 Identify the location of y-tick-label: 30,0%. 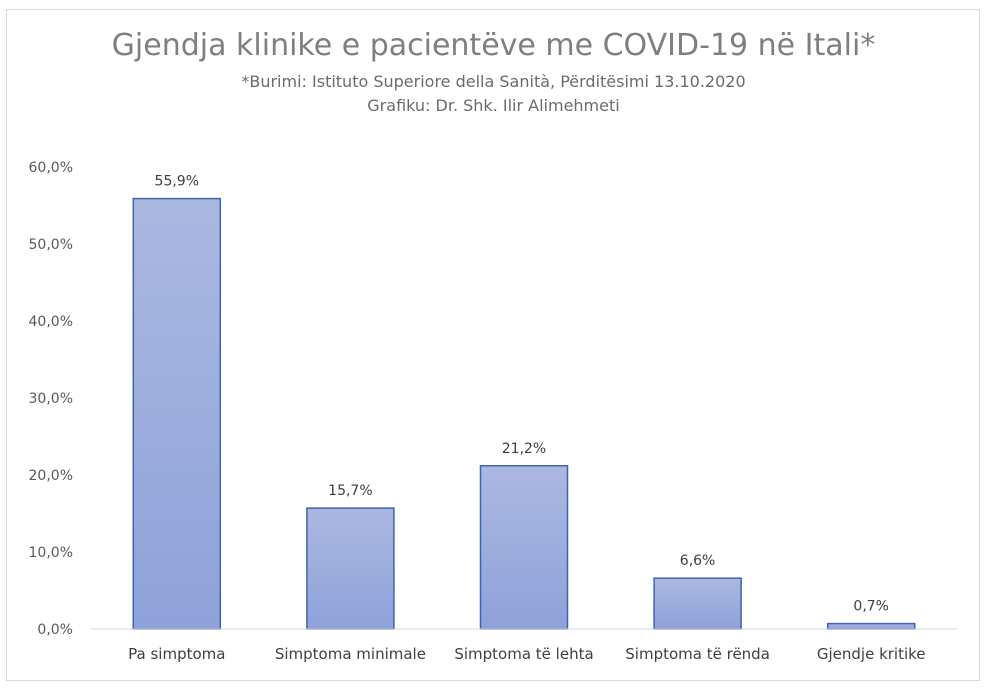
(51, 399).